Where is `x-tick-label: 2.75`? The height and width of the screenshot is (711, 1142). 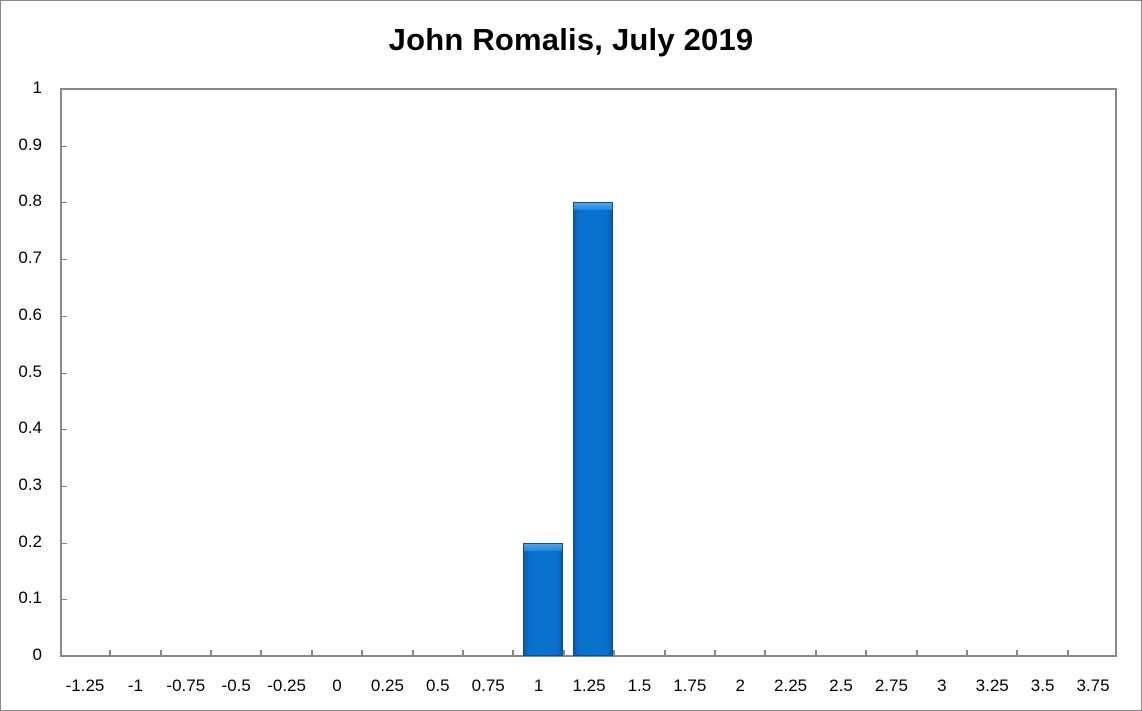
x-tick-label: 2.75 is located at coordinates (891, 685).